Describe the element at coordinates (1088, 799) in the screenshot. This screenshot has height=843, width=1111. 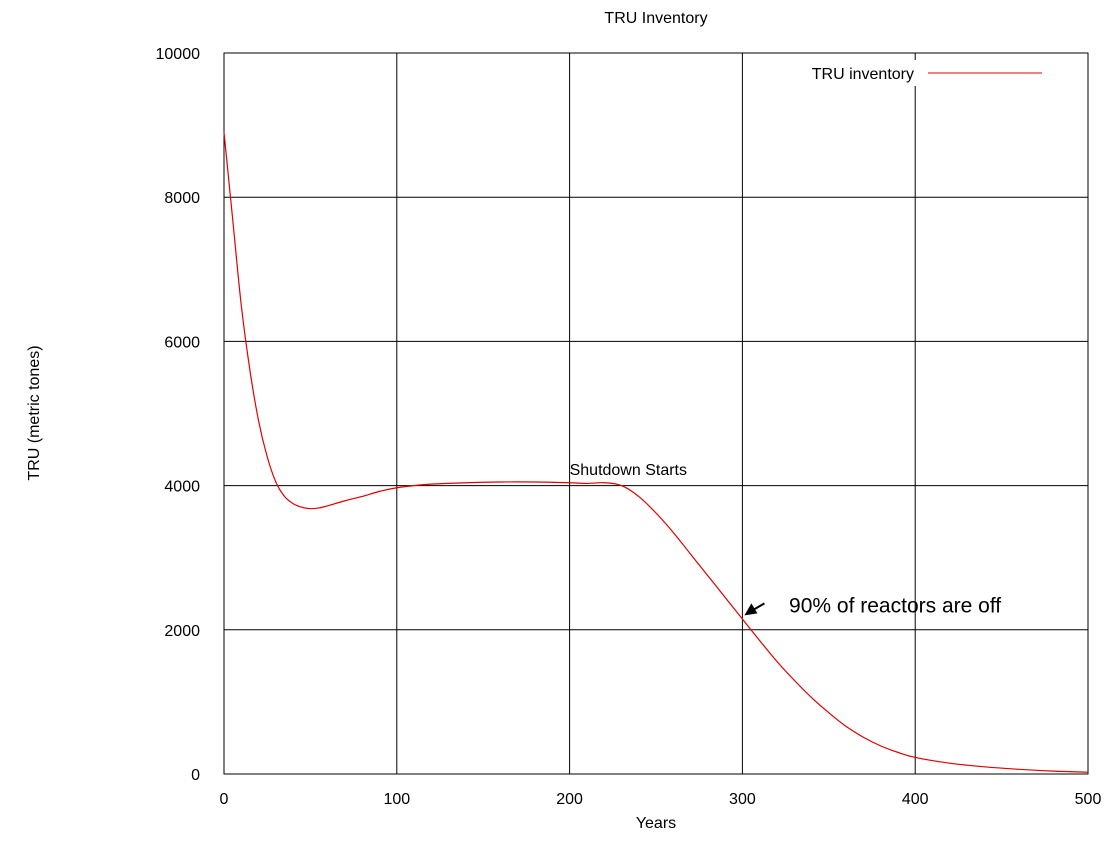
I see `x-tick-label-500: 500` at that location.